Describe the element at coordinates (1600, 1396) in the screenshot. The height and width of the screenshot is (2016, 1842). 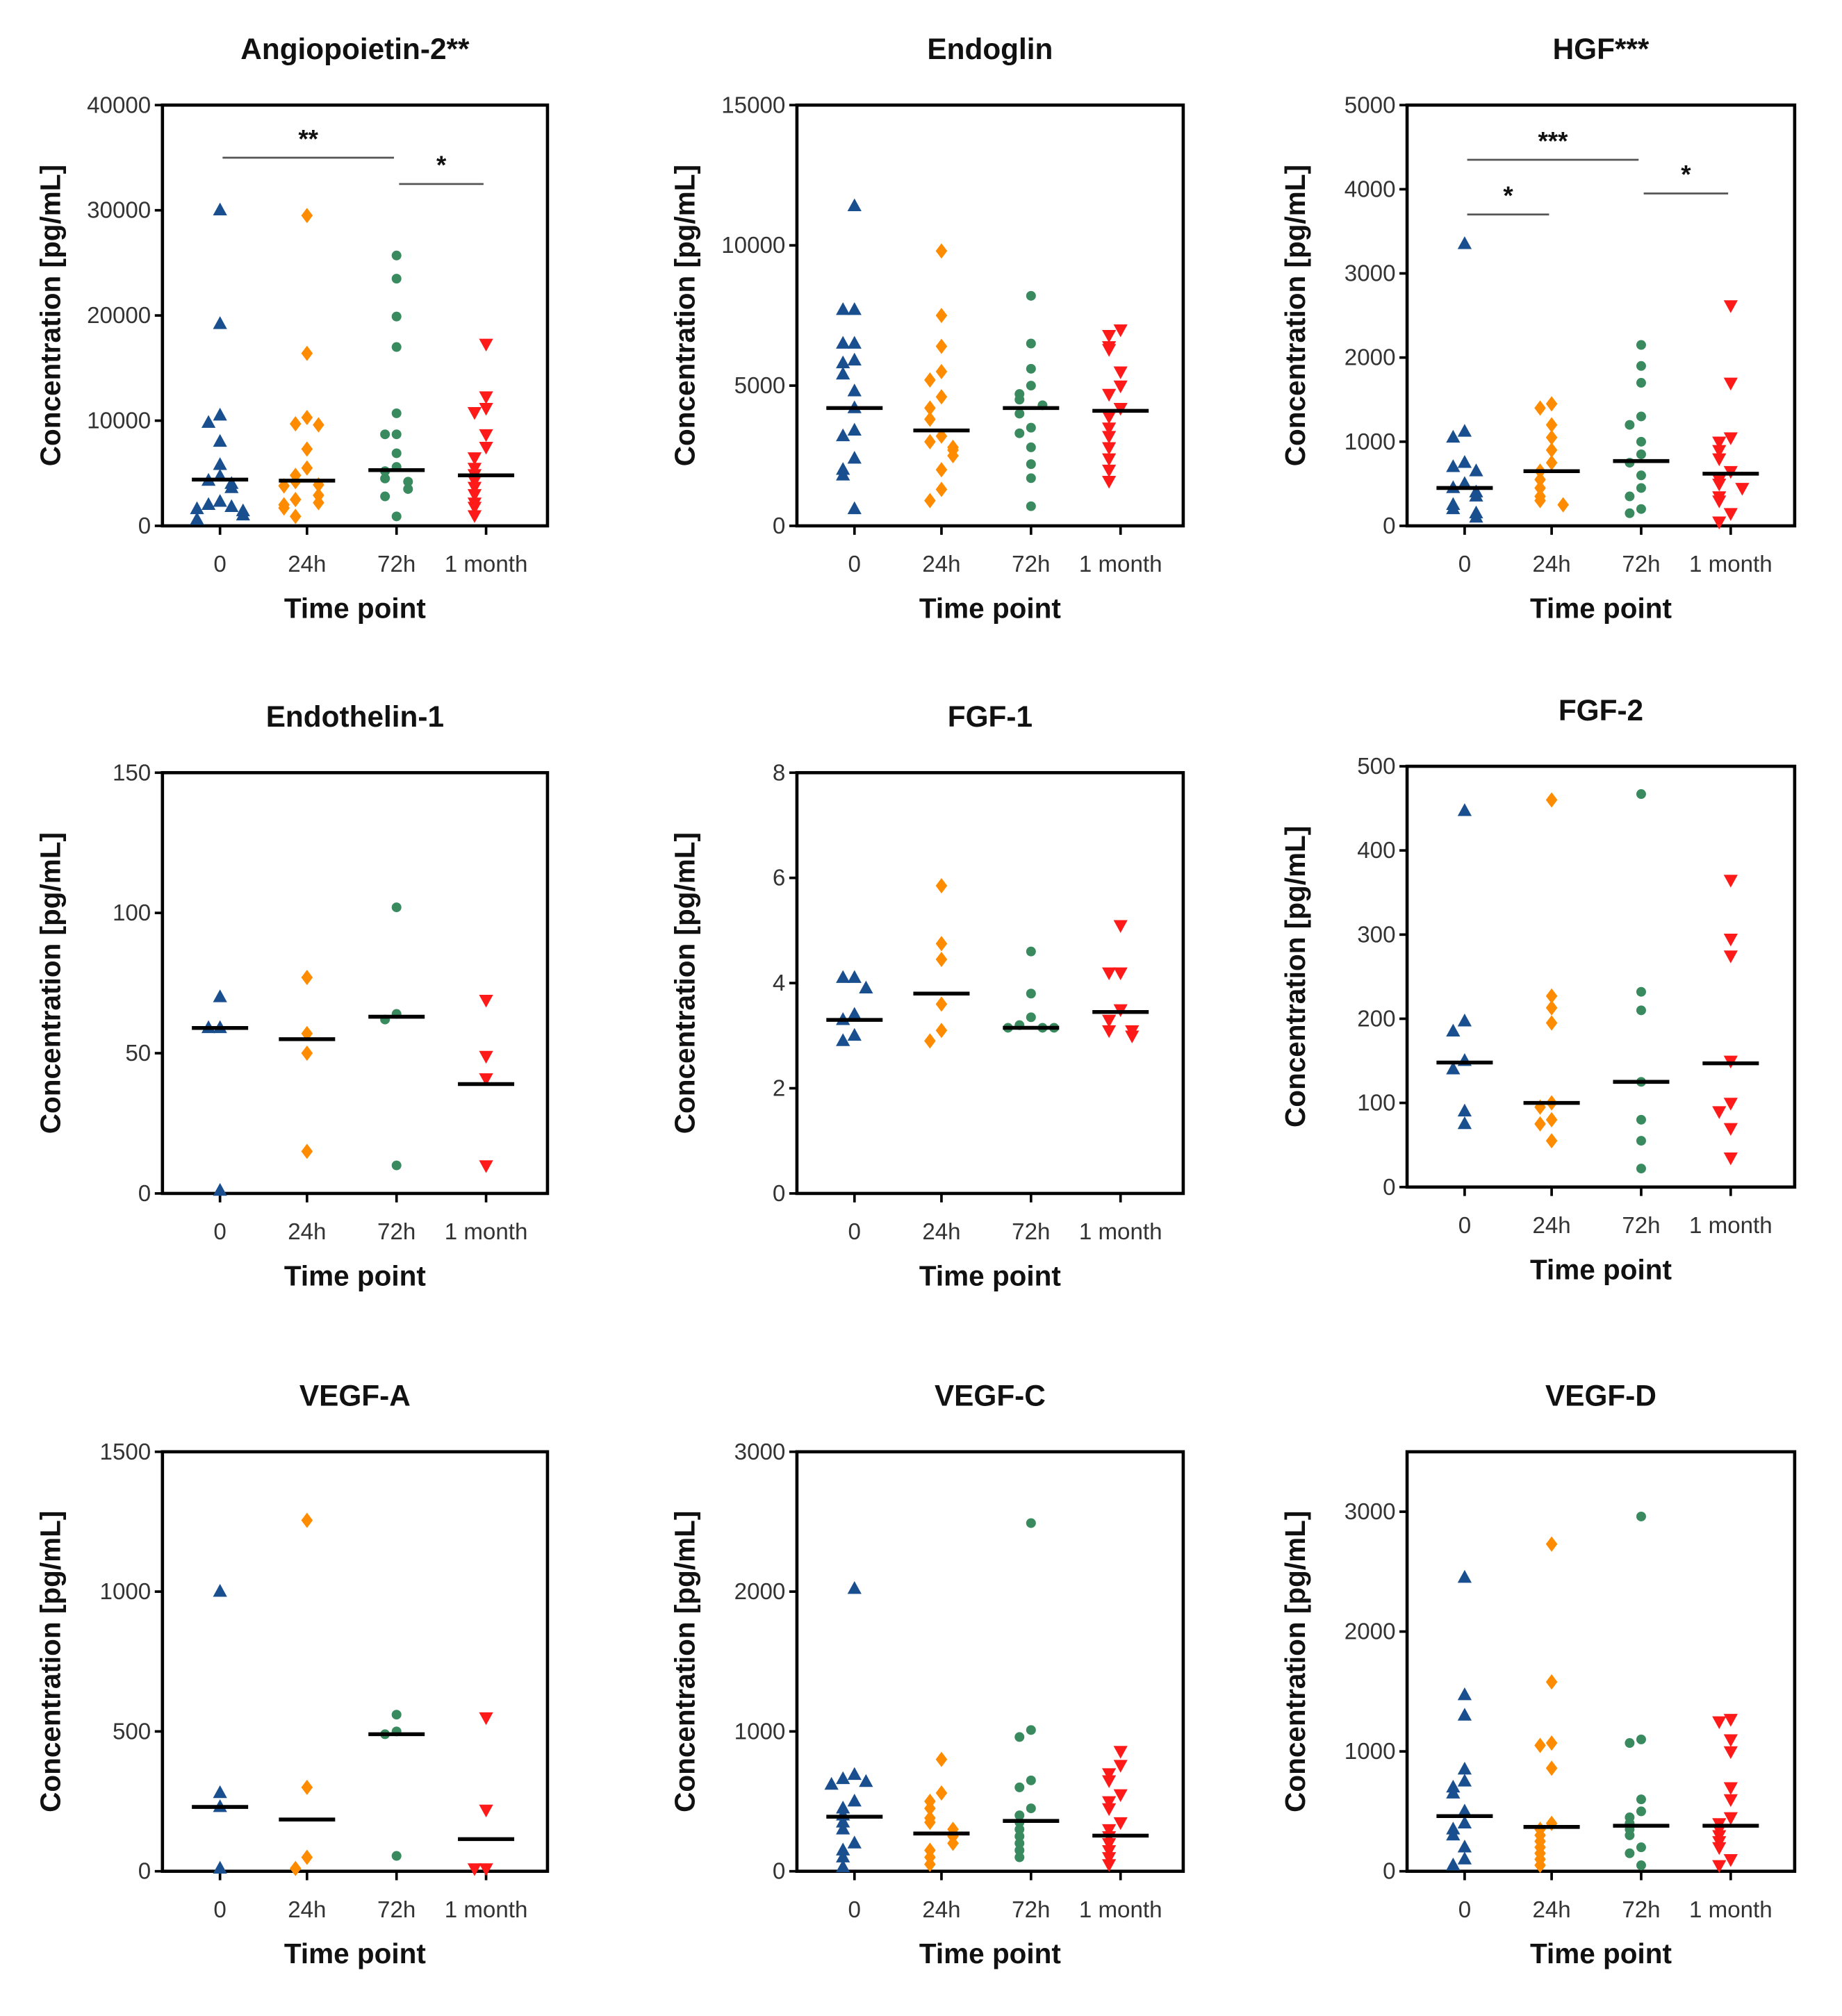
I see `chart-title: VEGF-D` at that location.